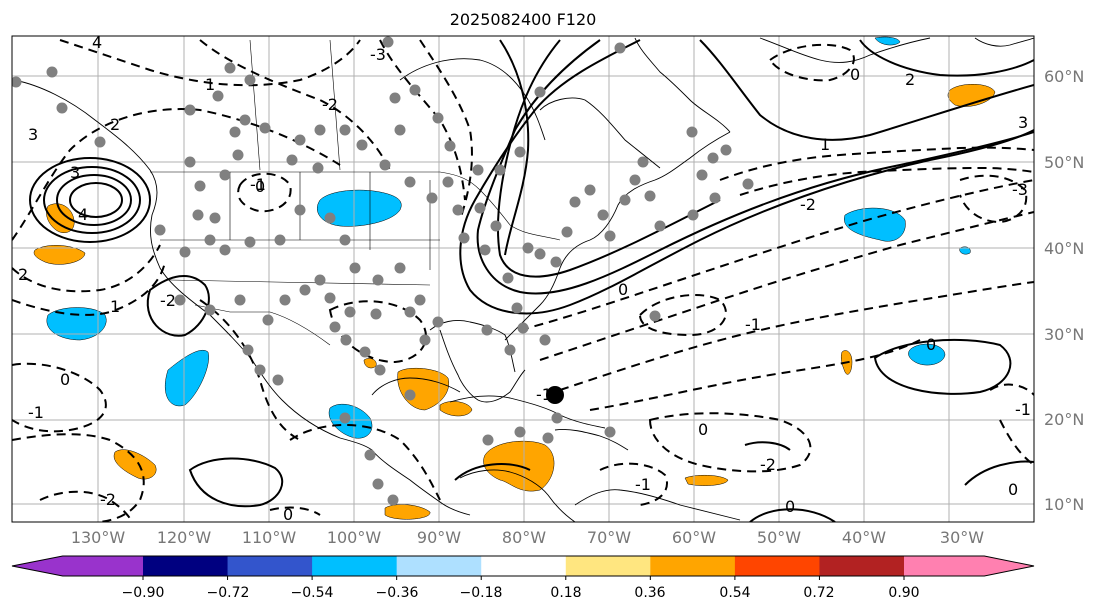 The image size is (1105, 615). Describe the element at coordinates (609, 537) in the screenshot. I see `lon-label: 70°W` at that location.